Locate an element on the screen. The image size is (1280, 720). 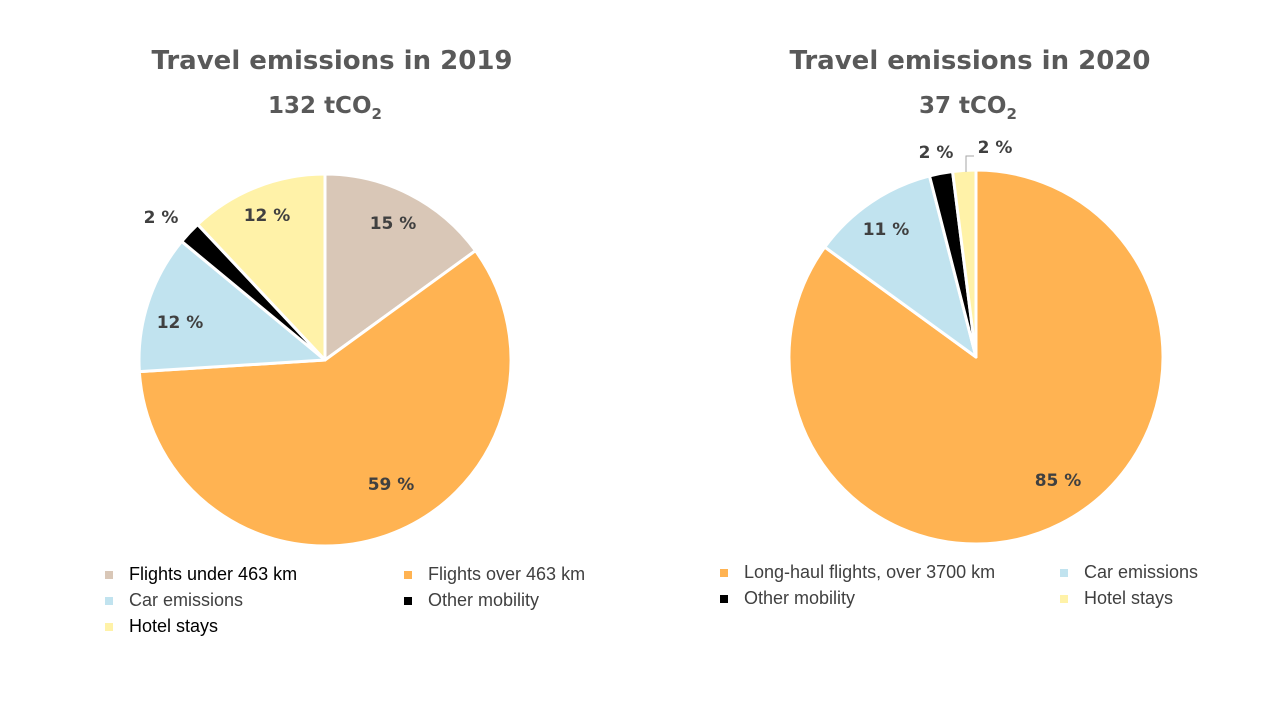
pie-2019-data-label: 15 % is located at coordinates (393, 224).